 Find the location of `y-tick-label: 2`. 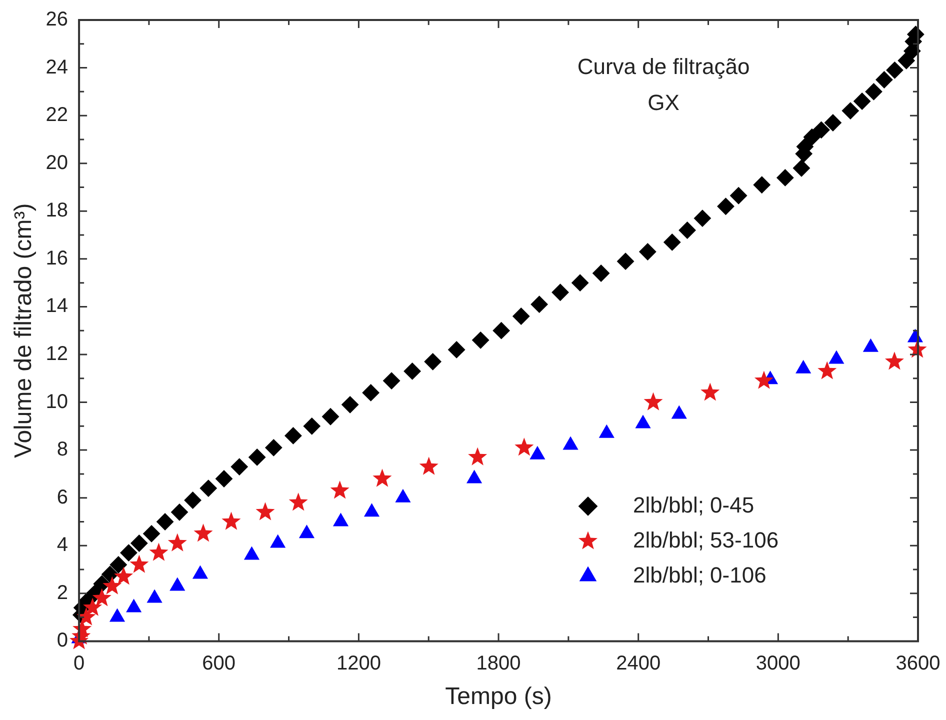

y-tick-label: 2 is located at coordinates (62, 593).